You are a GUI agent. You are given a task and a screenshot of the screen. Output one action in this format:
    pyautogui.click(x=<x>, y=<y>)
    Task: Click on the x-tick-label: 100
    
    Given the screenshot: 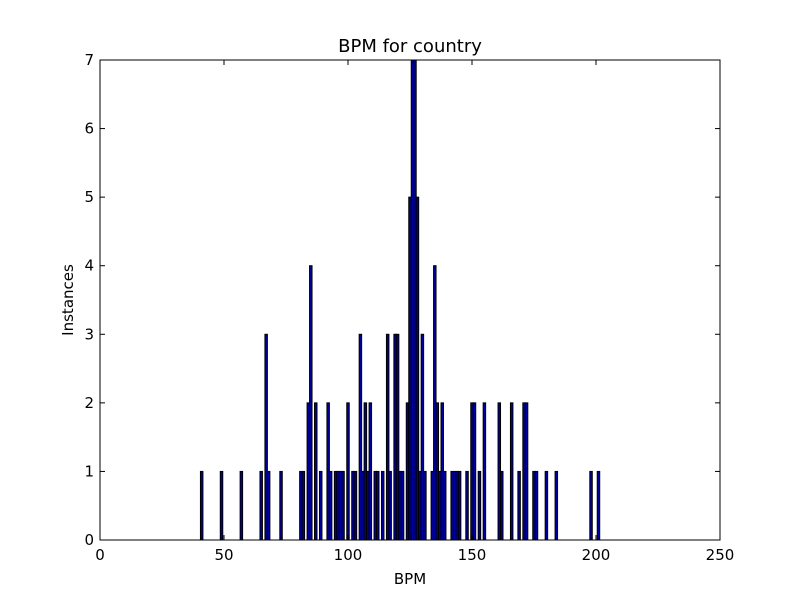 What is the action you would take?
    pyautogui.click(x=348, y=555)
    